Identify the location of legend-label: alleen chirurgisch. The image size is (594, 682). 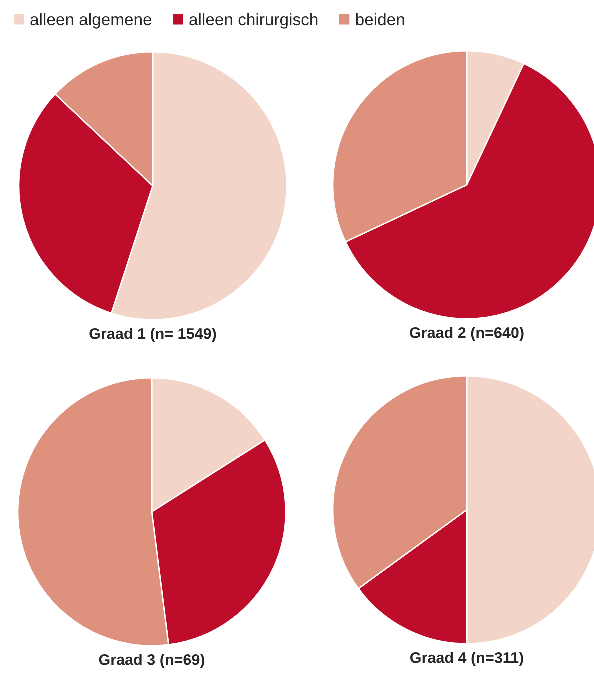
(254, 21).